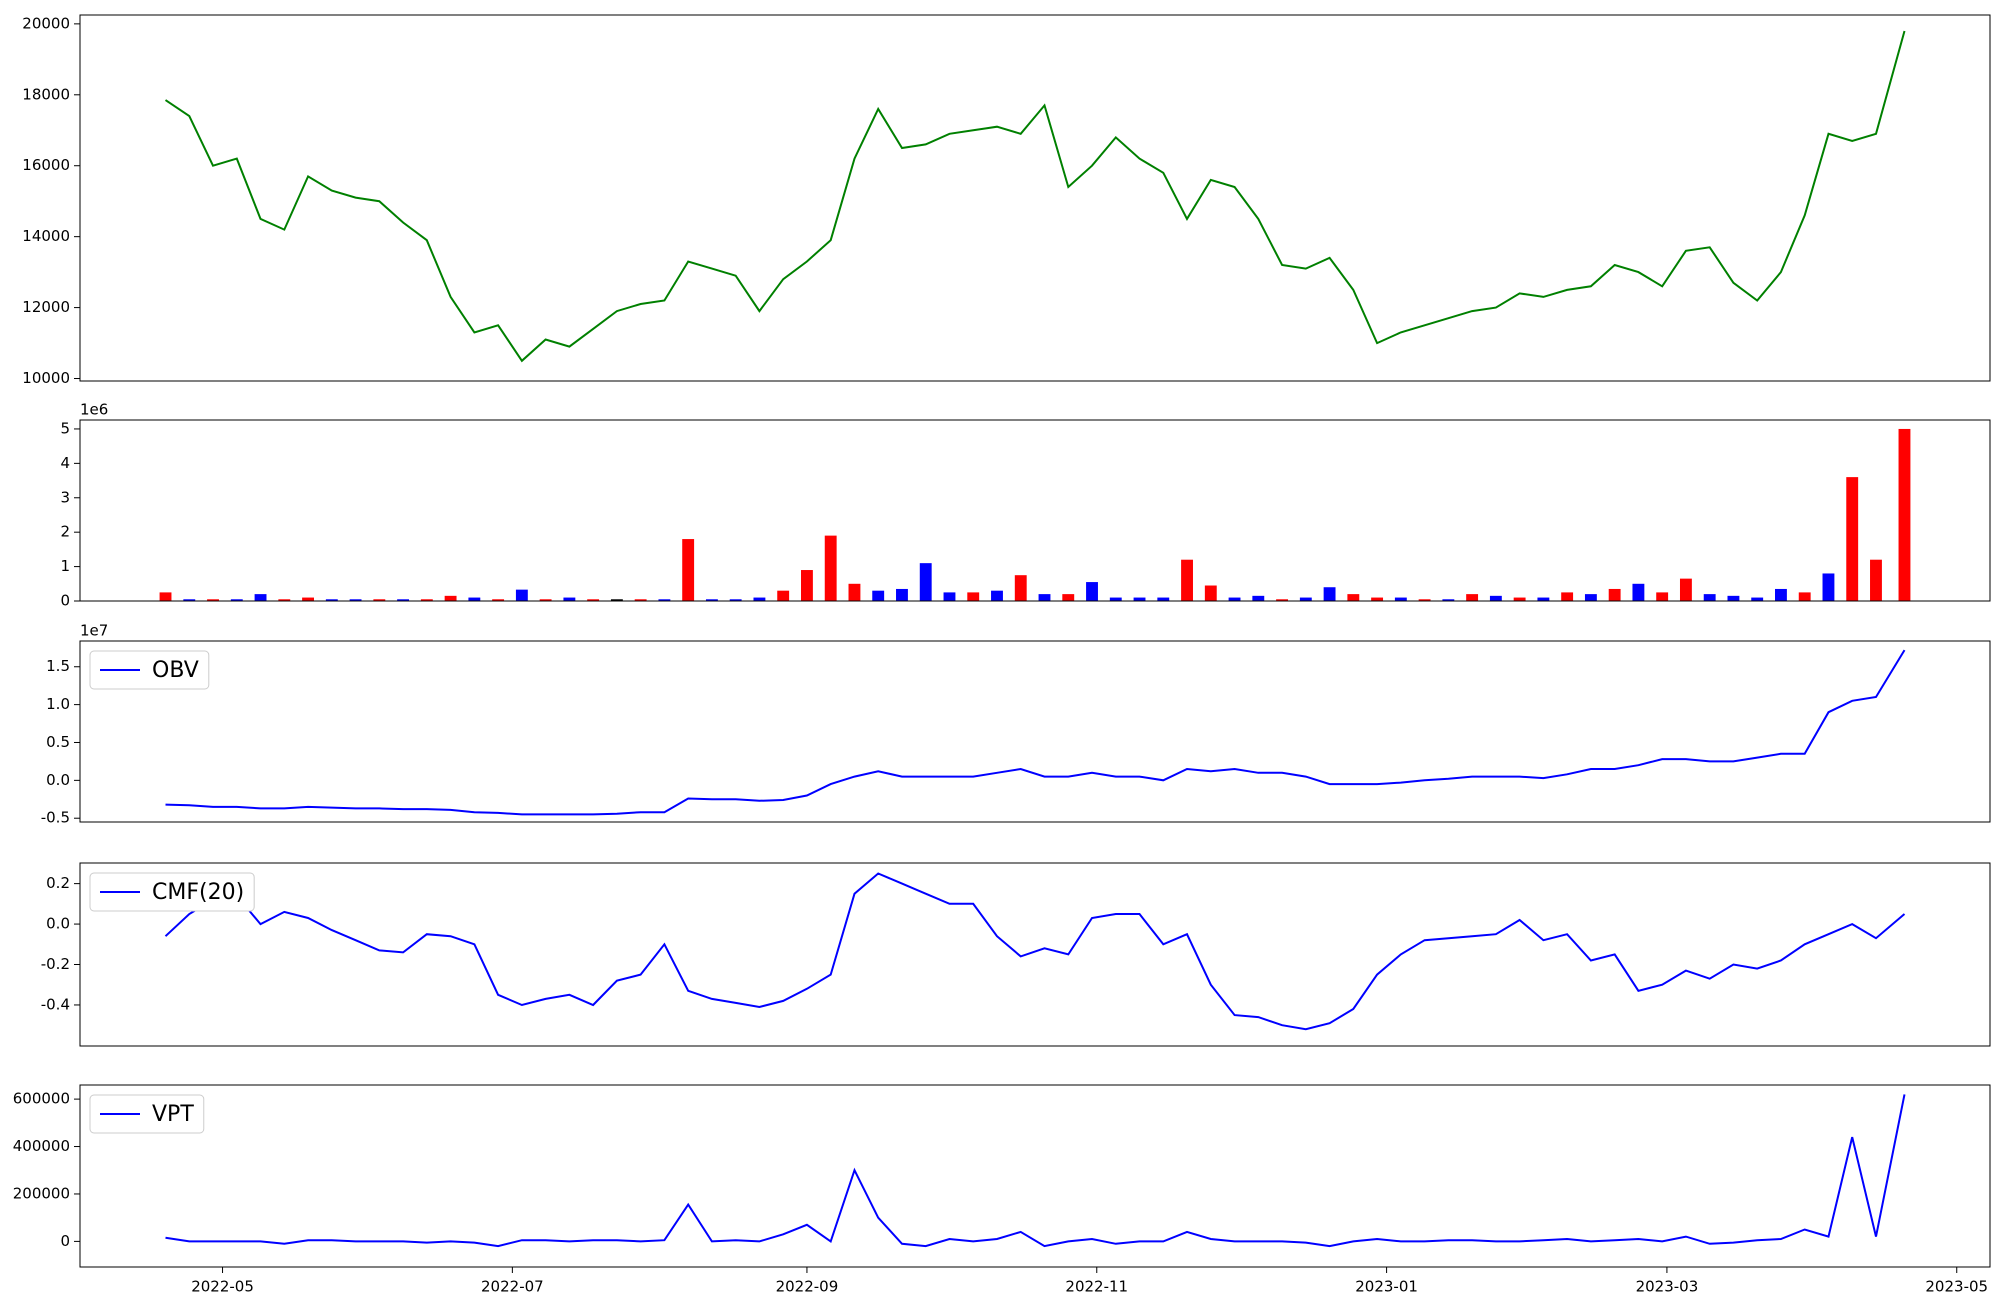 This screenshot has width=2000, height=1300. What do you see at coordinates (198, 892) in the screenshot?
I see `legend-label: CMF(20)` at bounding box center [198, 892].